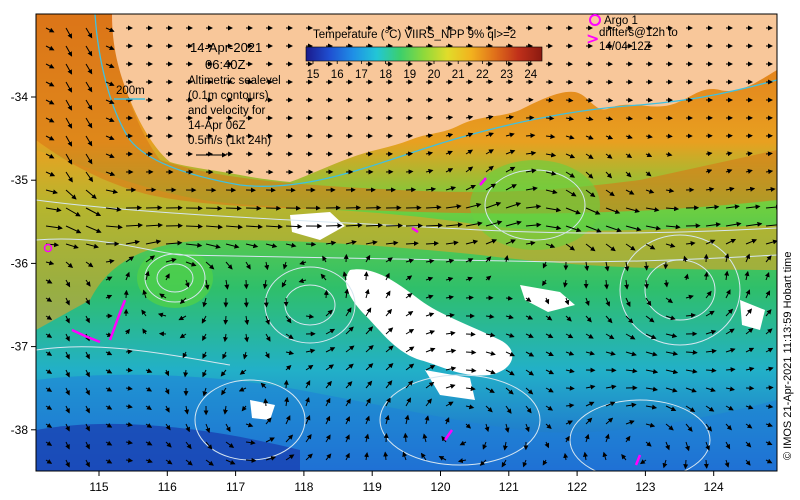 Image resolution: width=800 pixels, height=500 pixels. What do you see at coordinates (175, 278) in the screenshot?
I see `eddy-green` at bounding box center [175, 278].